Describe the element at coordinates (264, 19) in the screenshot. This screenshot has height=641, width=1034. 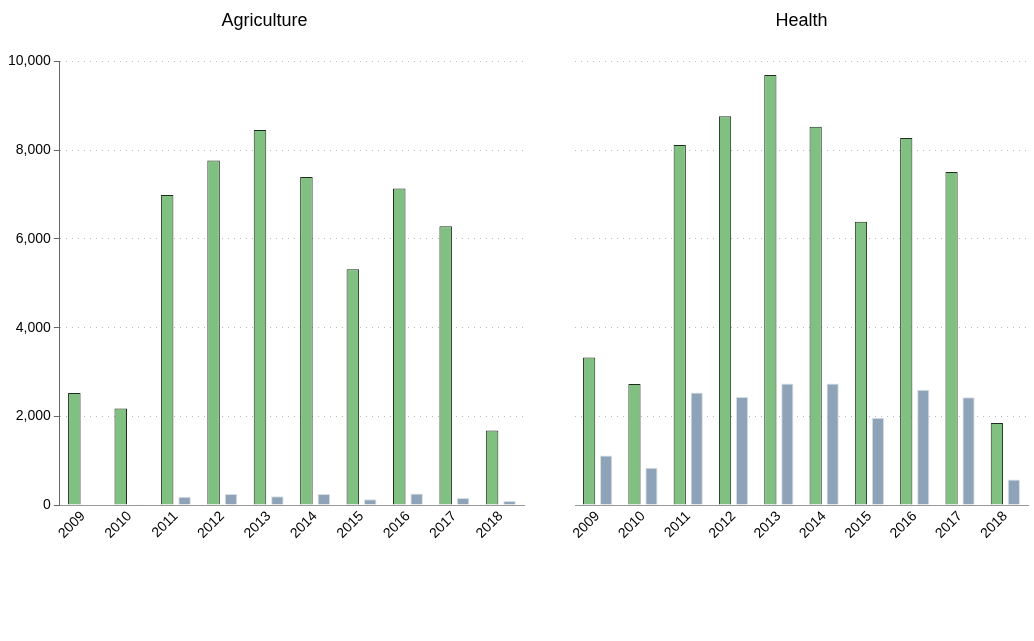
I see `chart-title: Agriculture` at that location.